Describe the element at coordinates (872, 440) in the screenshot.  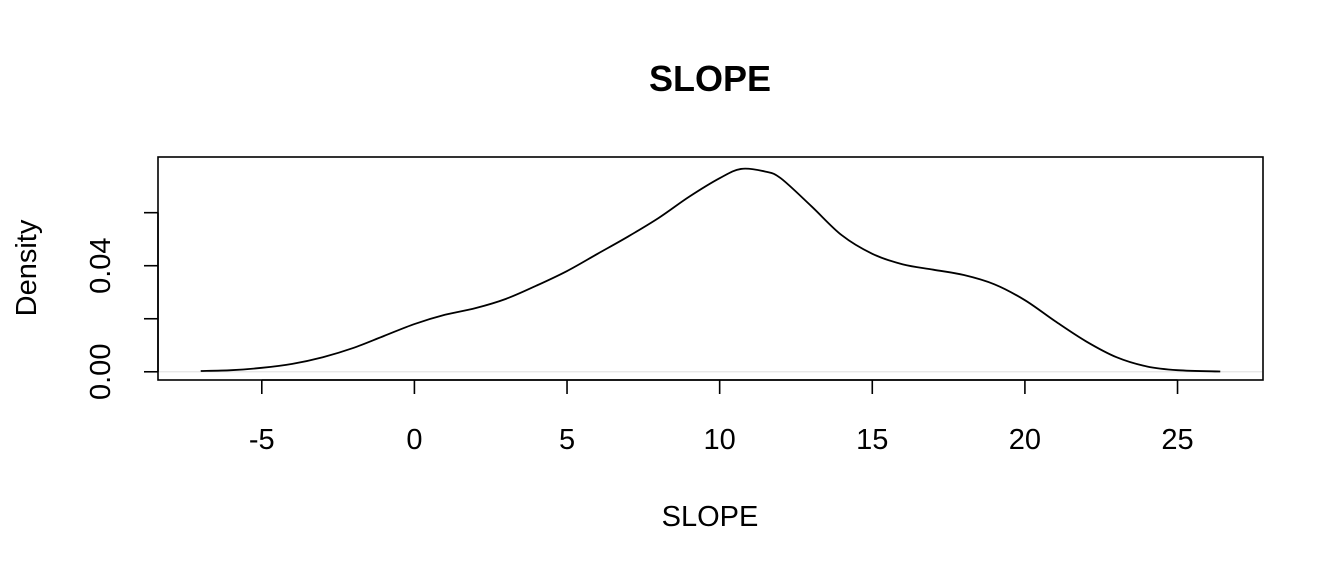
I see `x-tick-label: 15` at that location.